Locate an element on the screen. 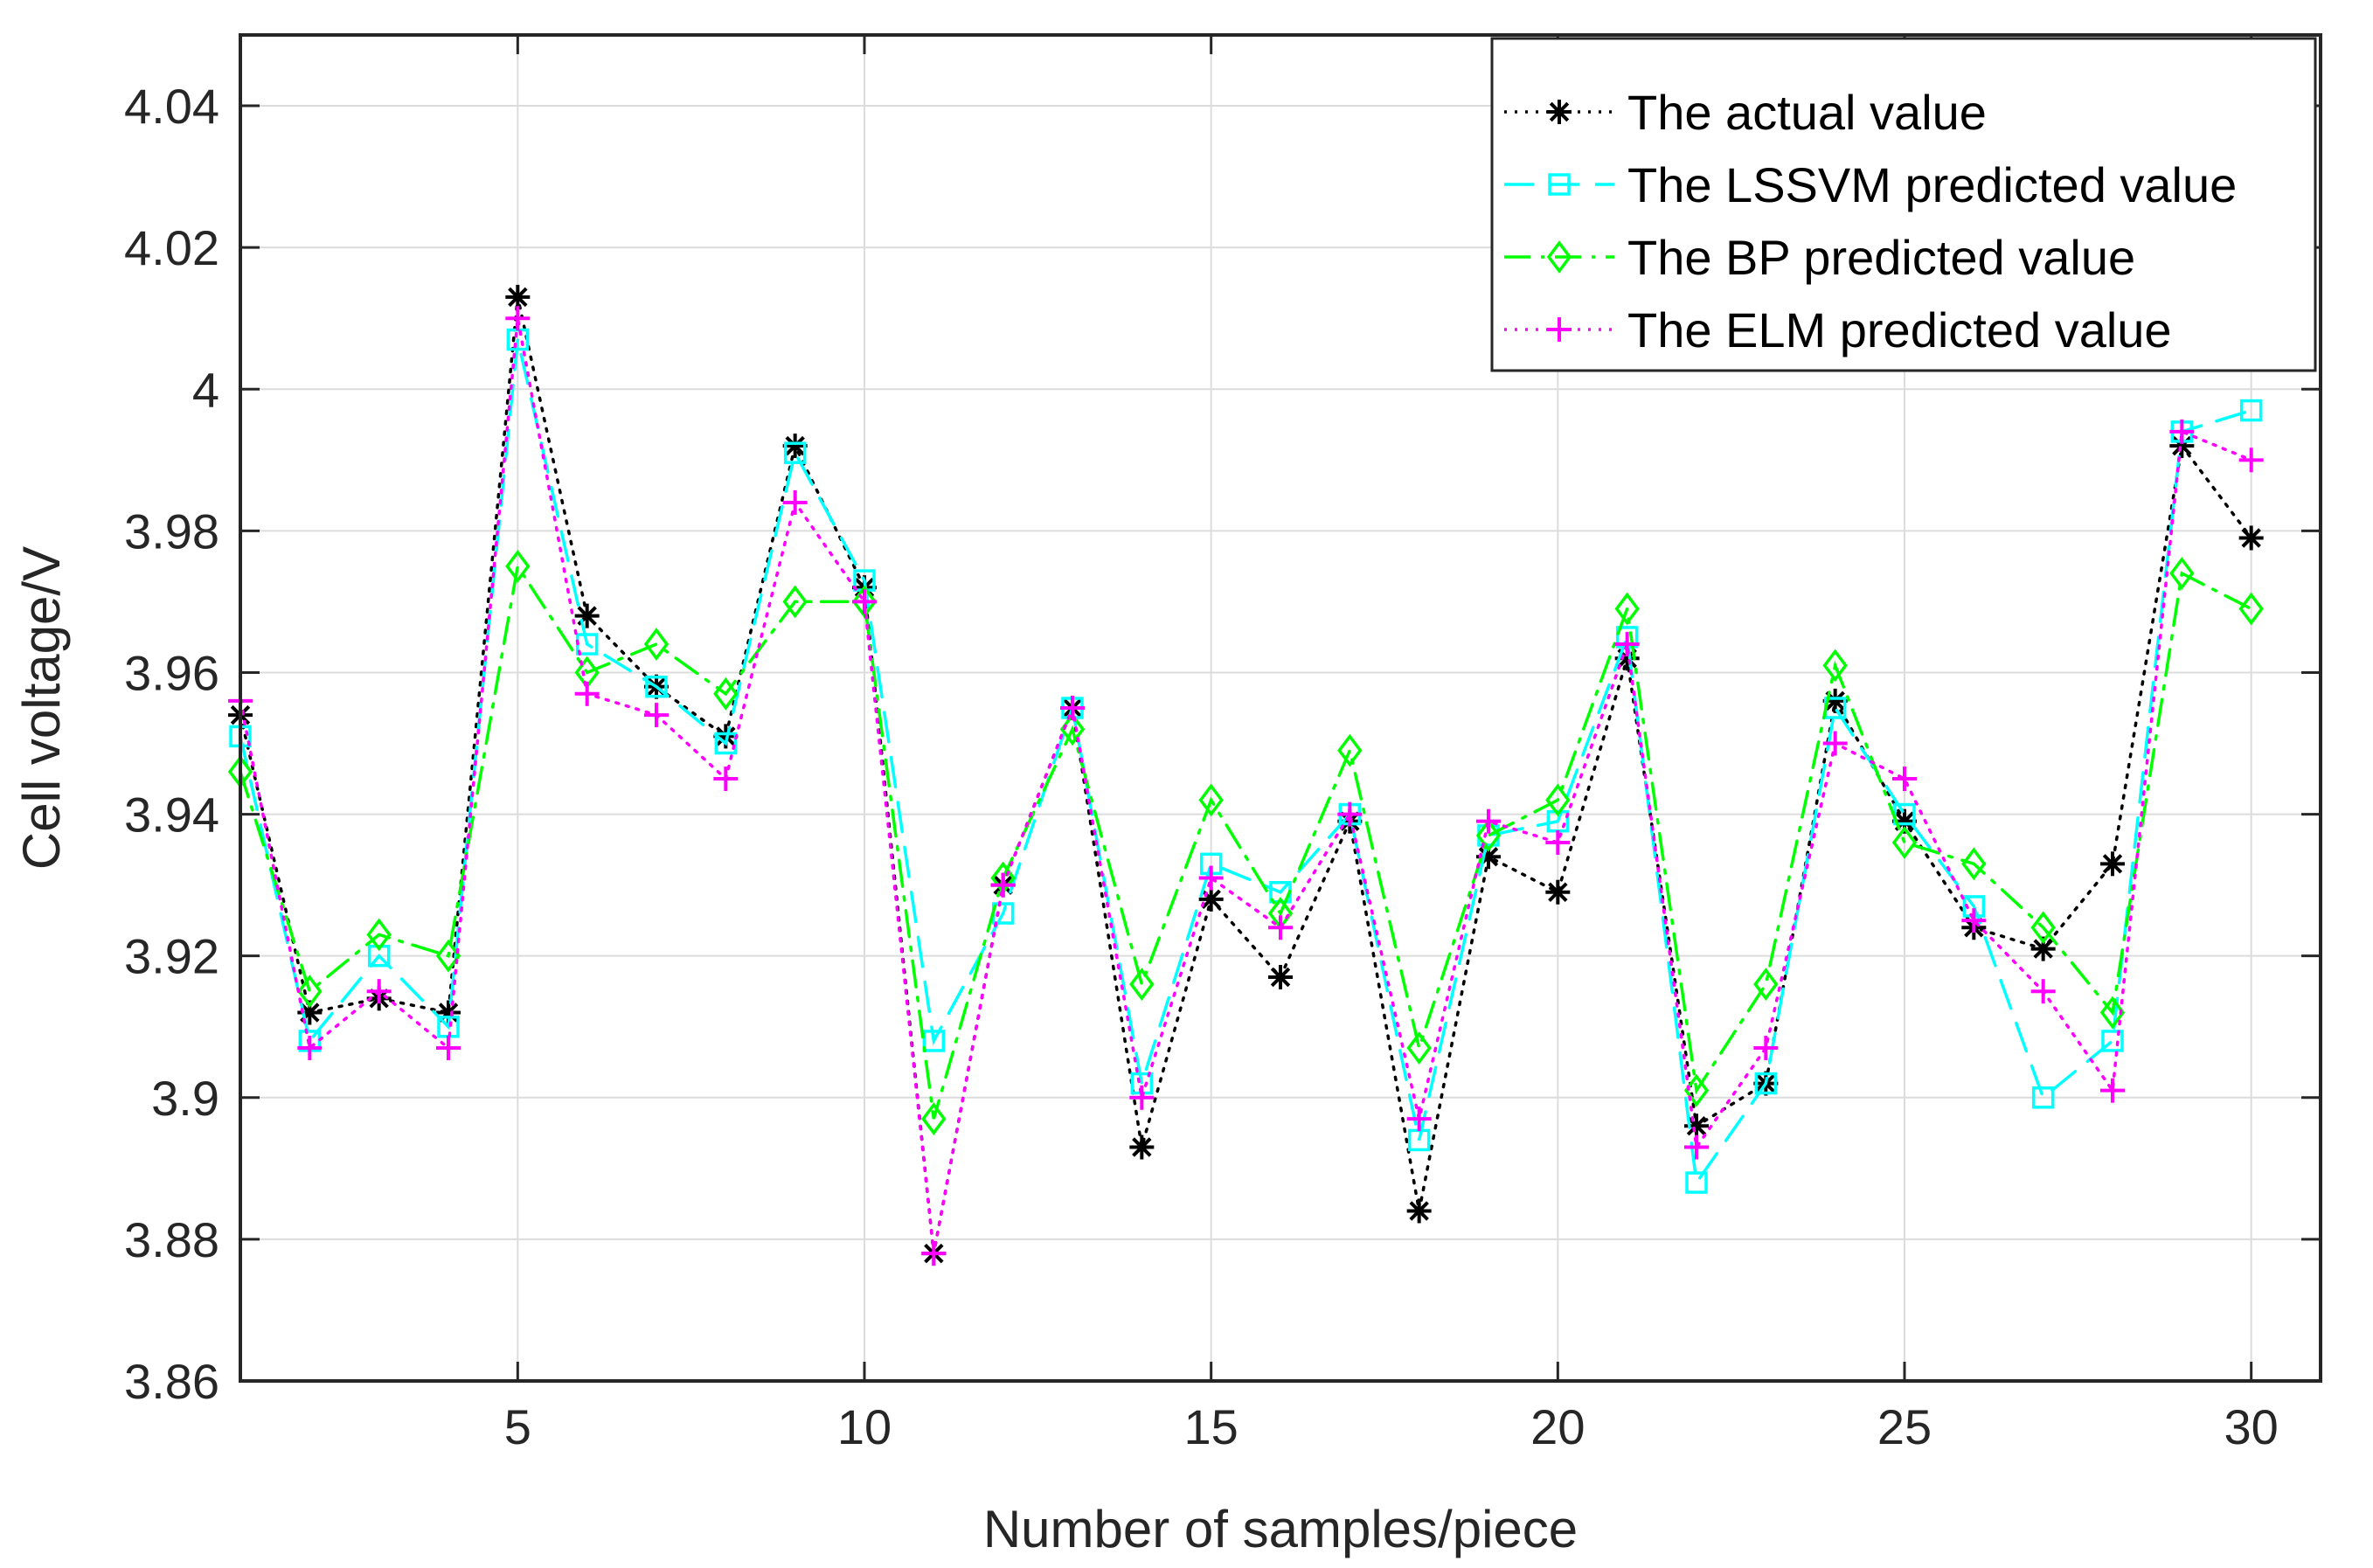 The width and height of the screenshot is (2373, 1568). y-tick-label: 3.9 is located at coordinates (185, 1099).